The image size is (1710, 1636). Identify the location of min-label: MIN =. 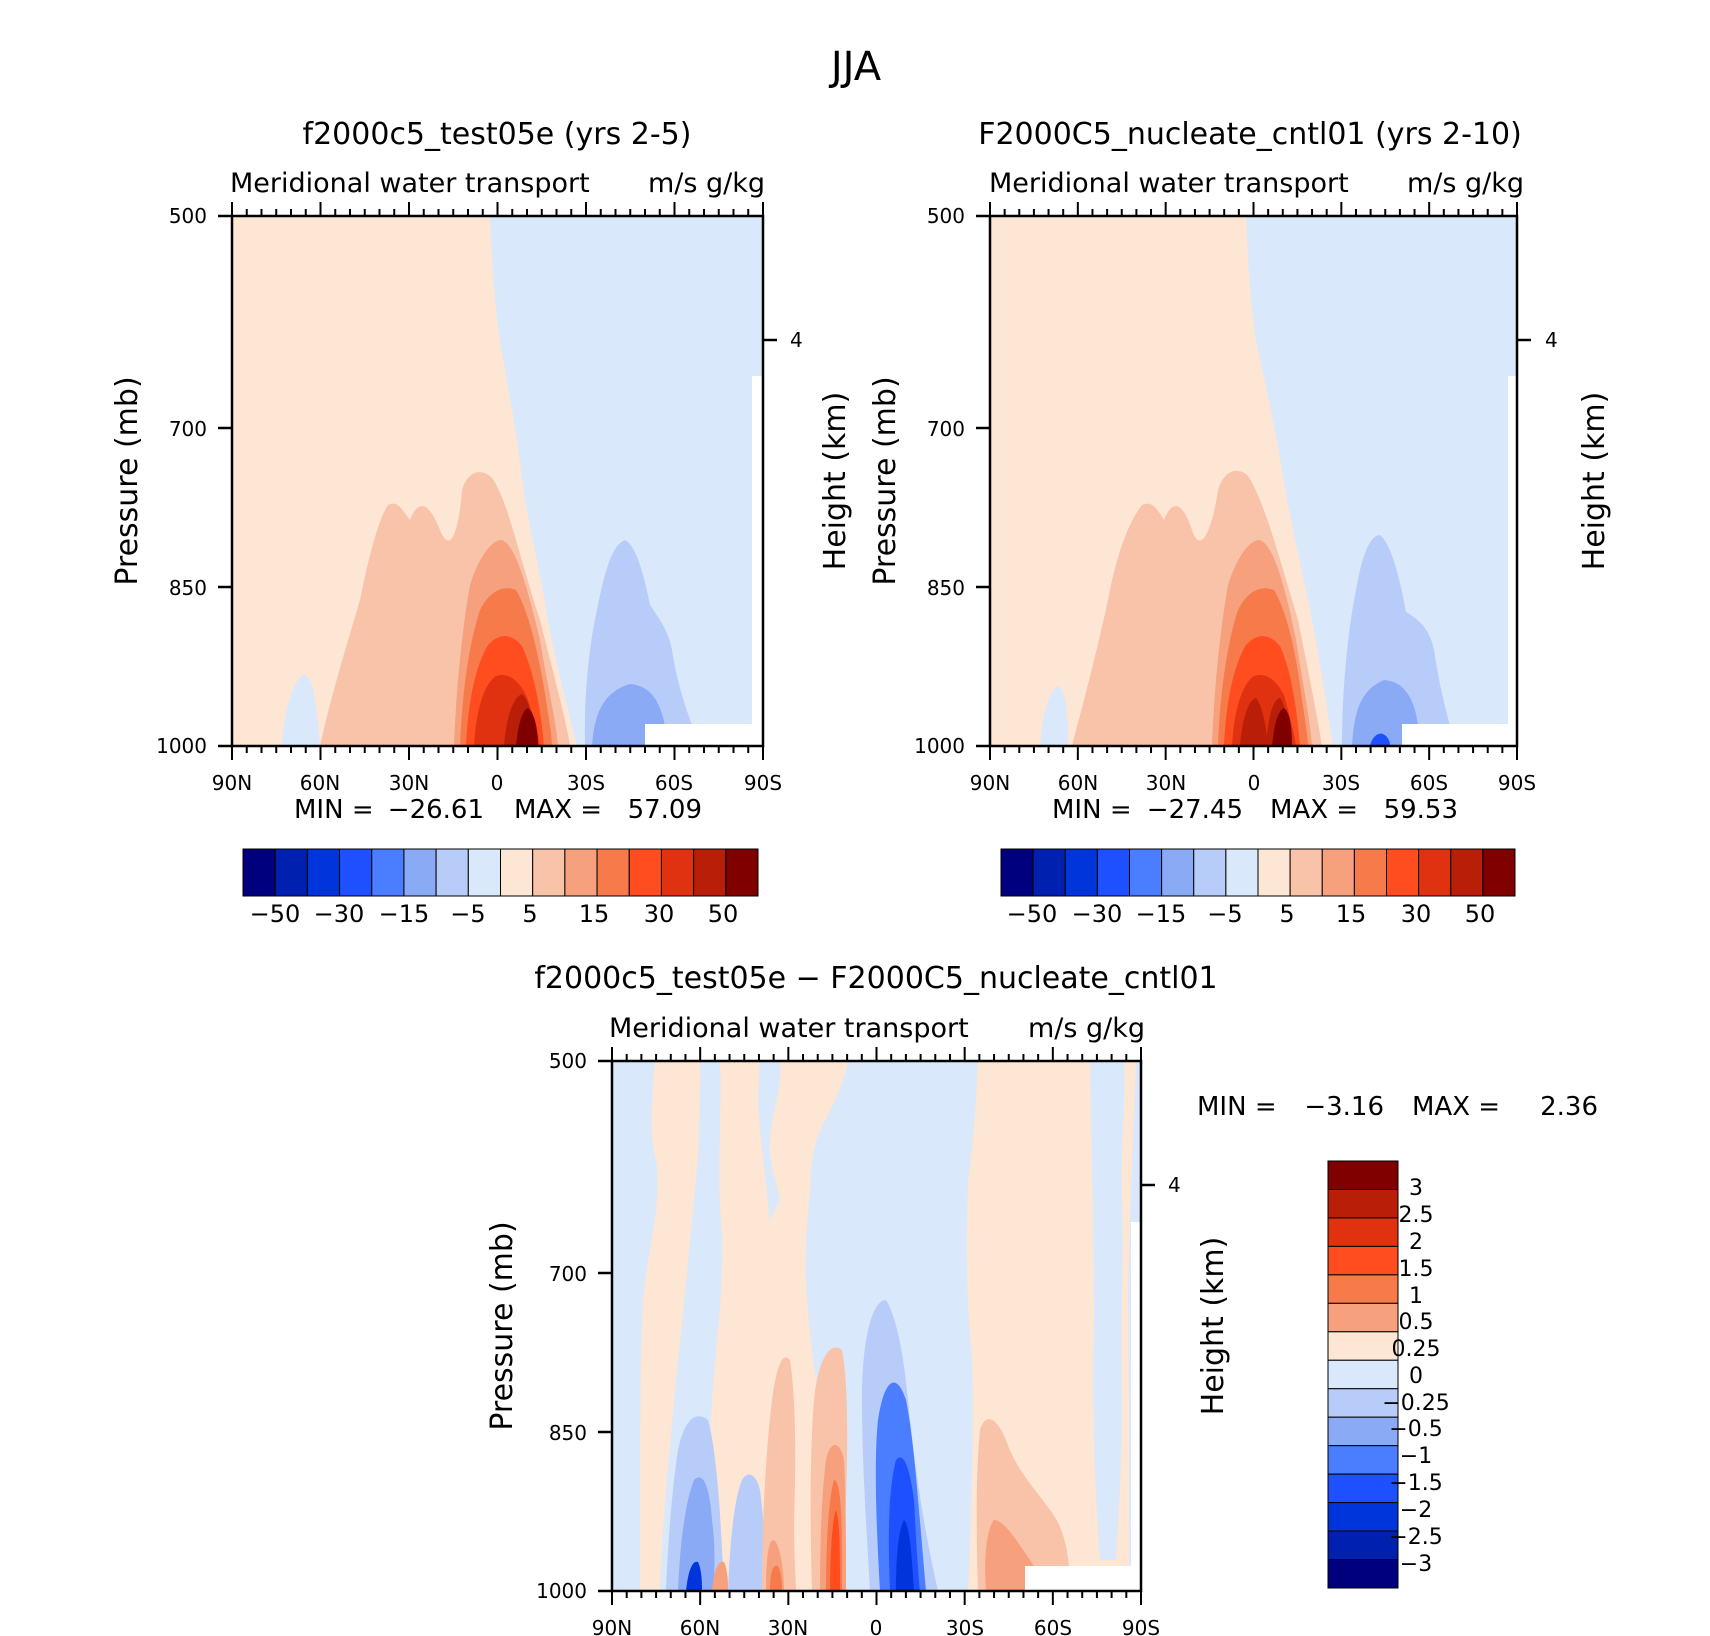
(1237, 1107).